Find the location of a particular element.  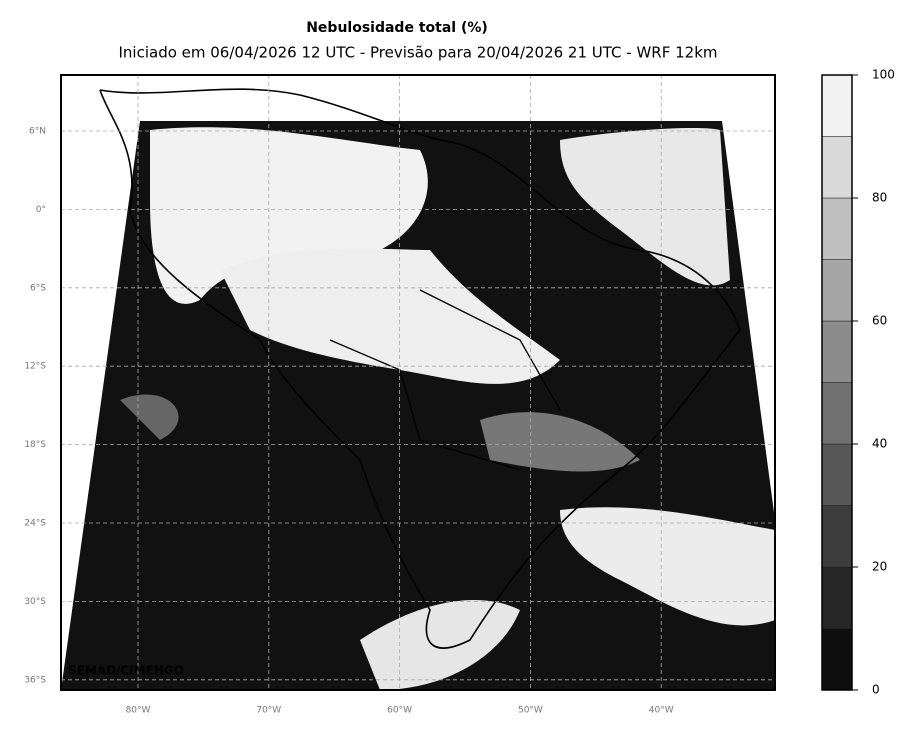

colorbar-frame is located at coordinates (837, 382).